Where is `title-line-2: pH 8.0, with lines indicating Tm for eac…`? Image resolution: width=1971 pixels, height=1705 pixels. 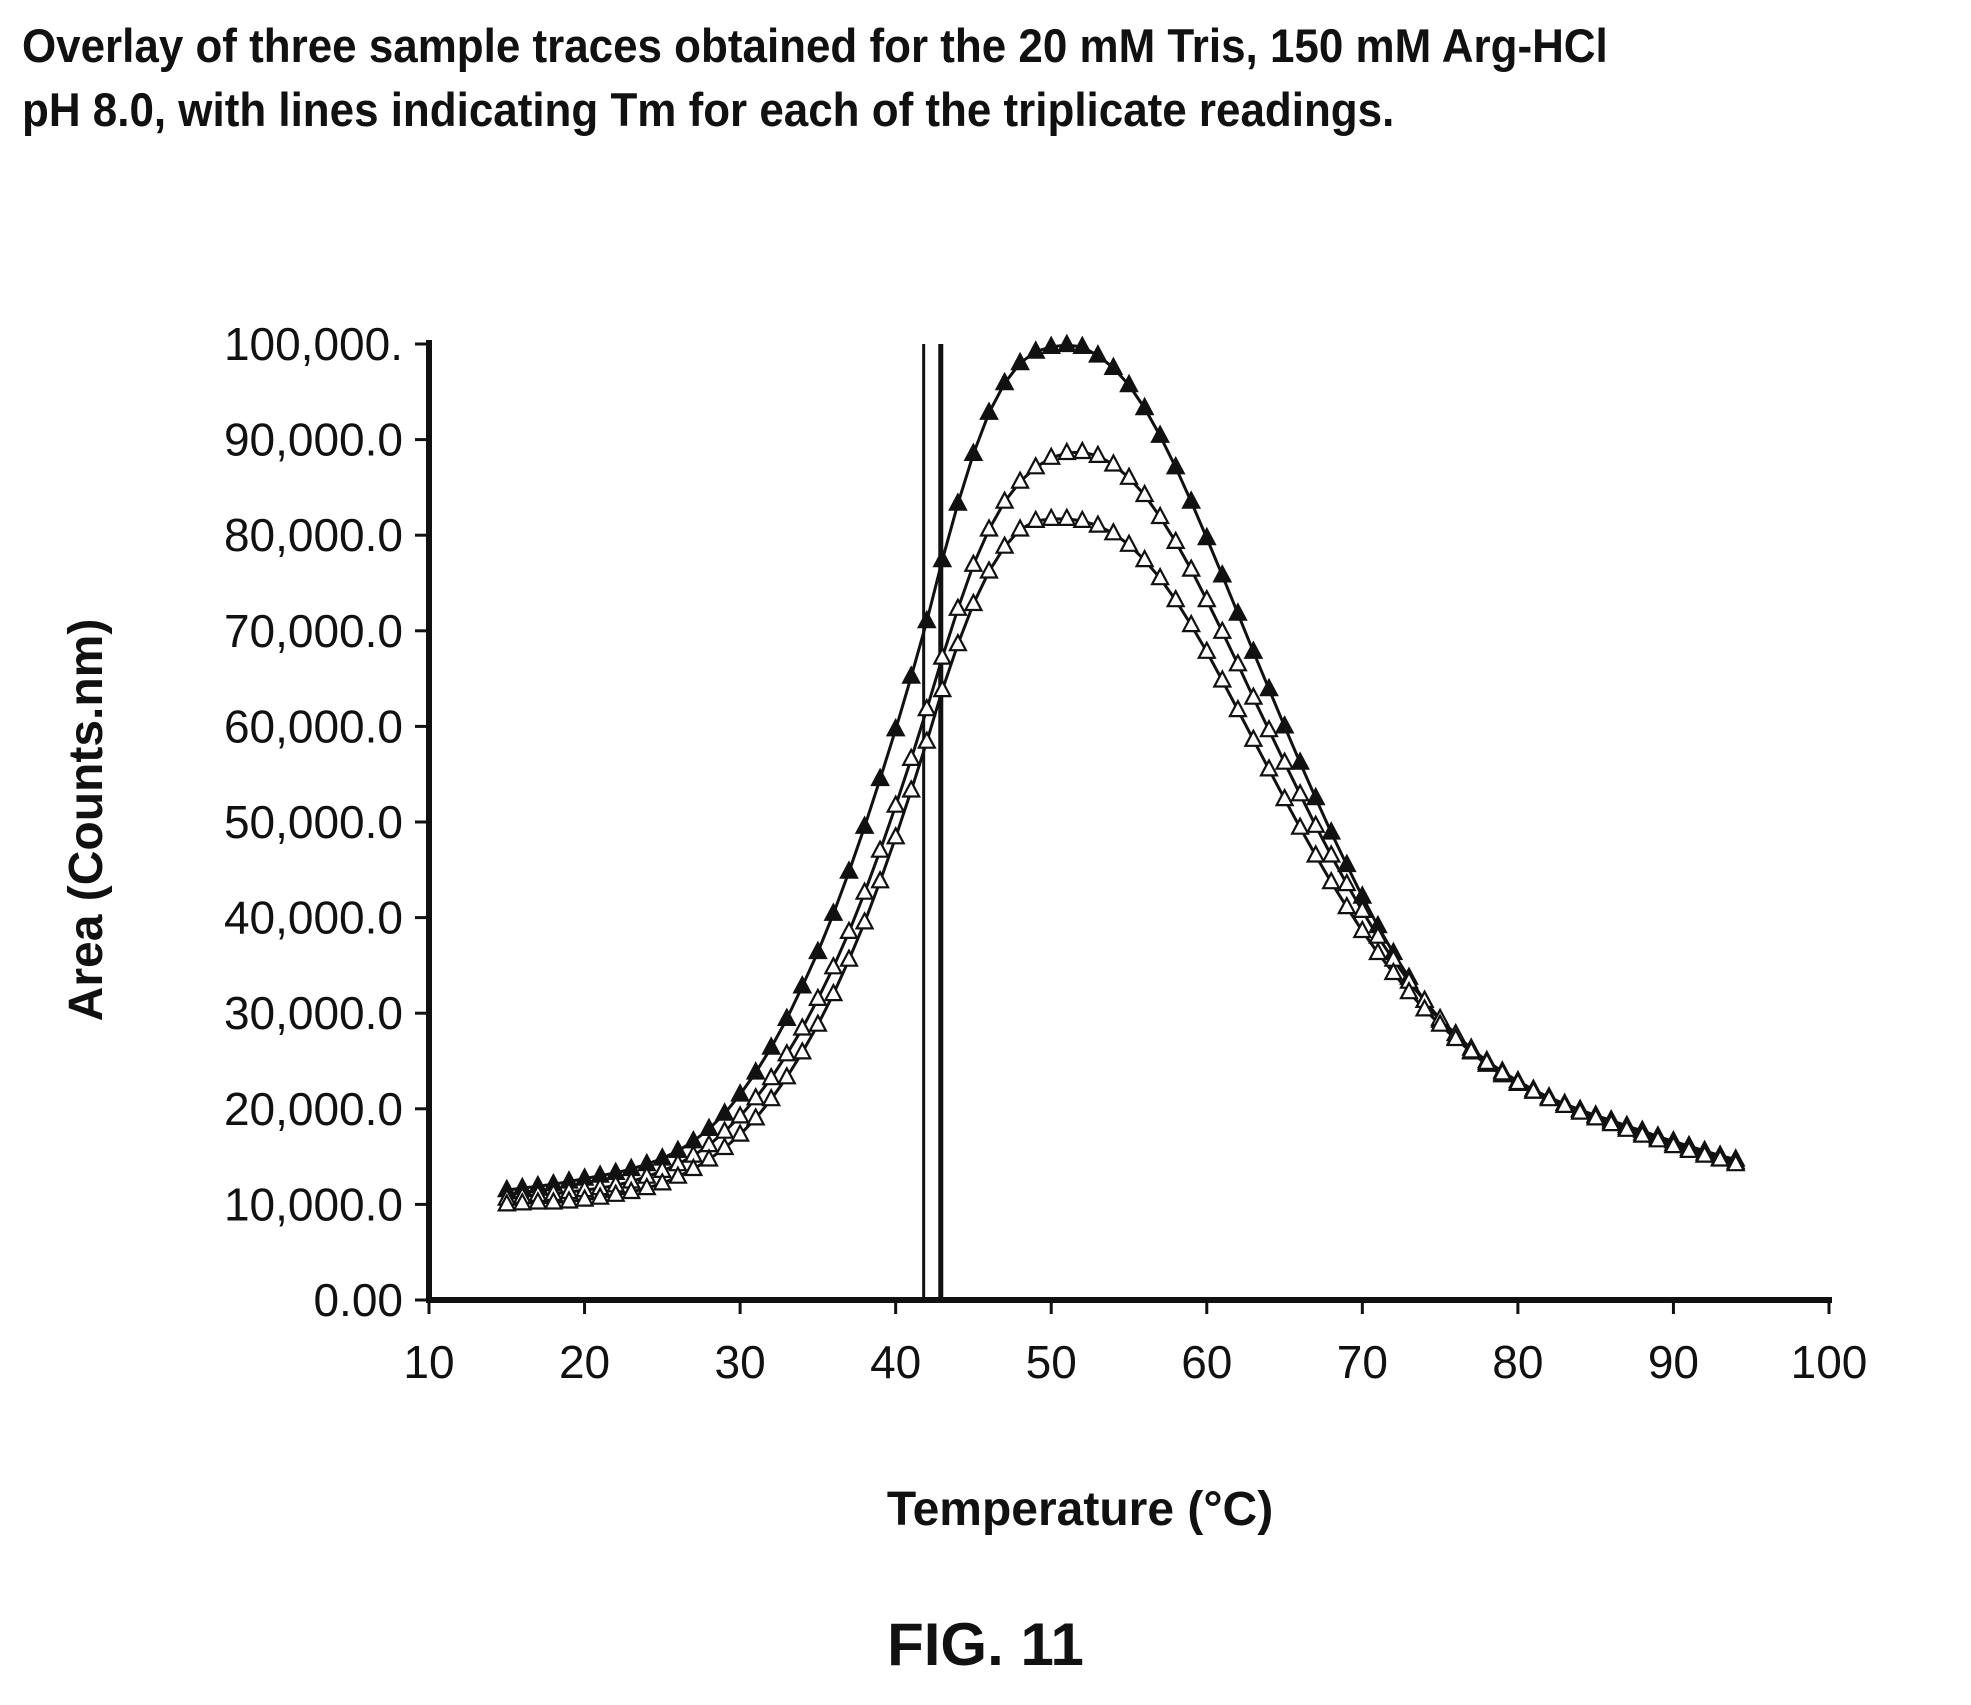
title-line-2: pH 8.0, with lines indicating Tm for eac… is located at coordinates (708, 109).